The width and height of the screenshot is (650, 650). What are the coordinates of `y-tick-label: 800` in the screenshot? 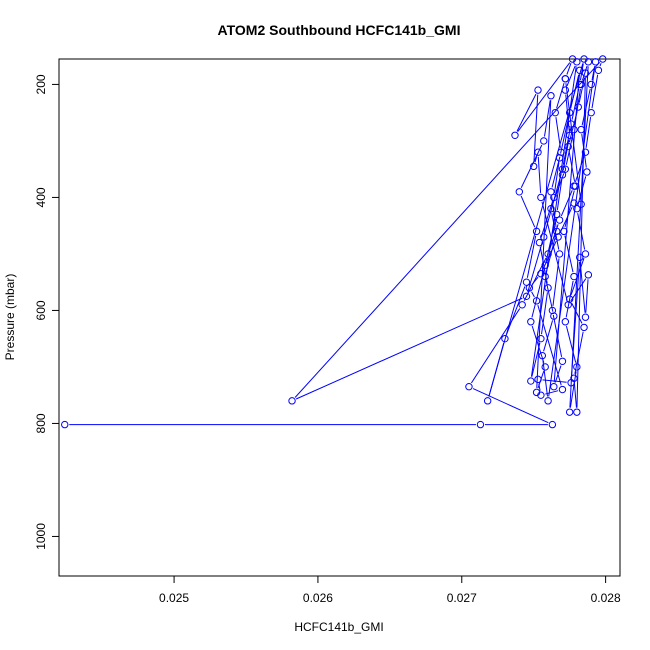 It's located at (41, 423).